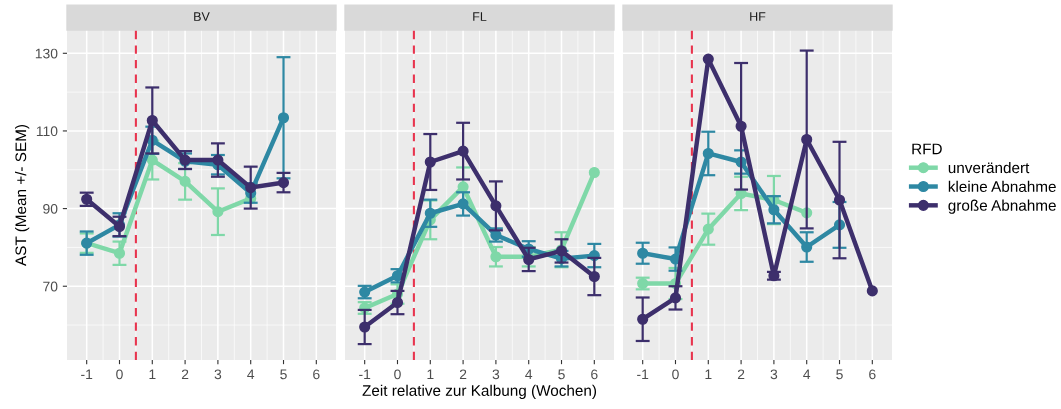 This screenshot has width=1061, height=409. What do you see at coordinates (22, 195) in the screenshot?
I see `y-axis-title: AST (Mean +/- SEM)` at bounding box center [22, 195].